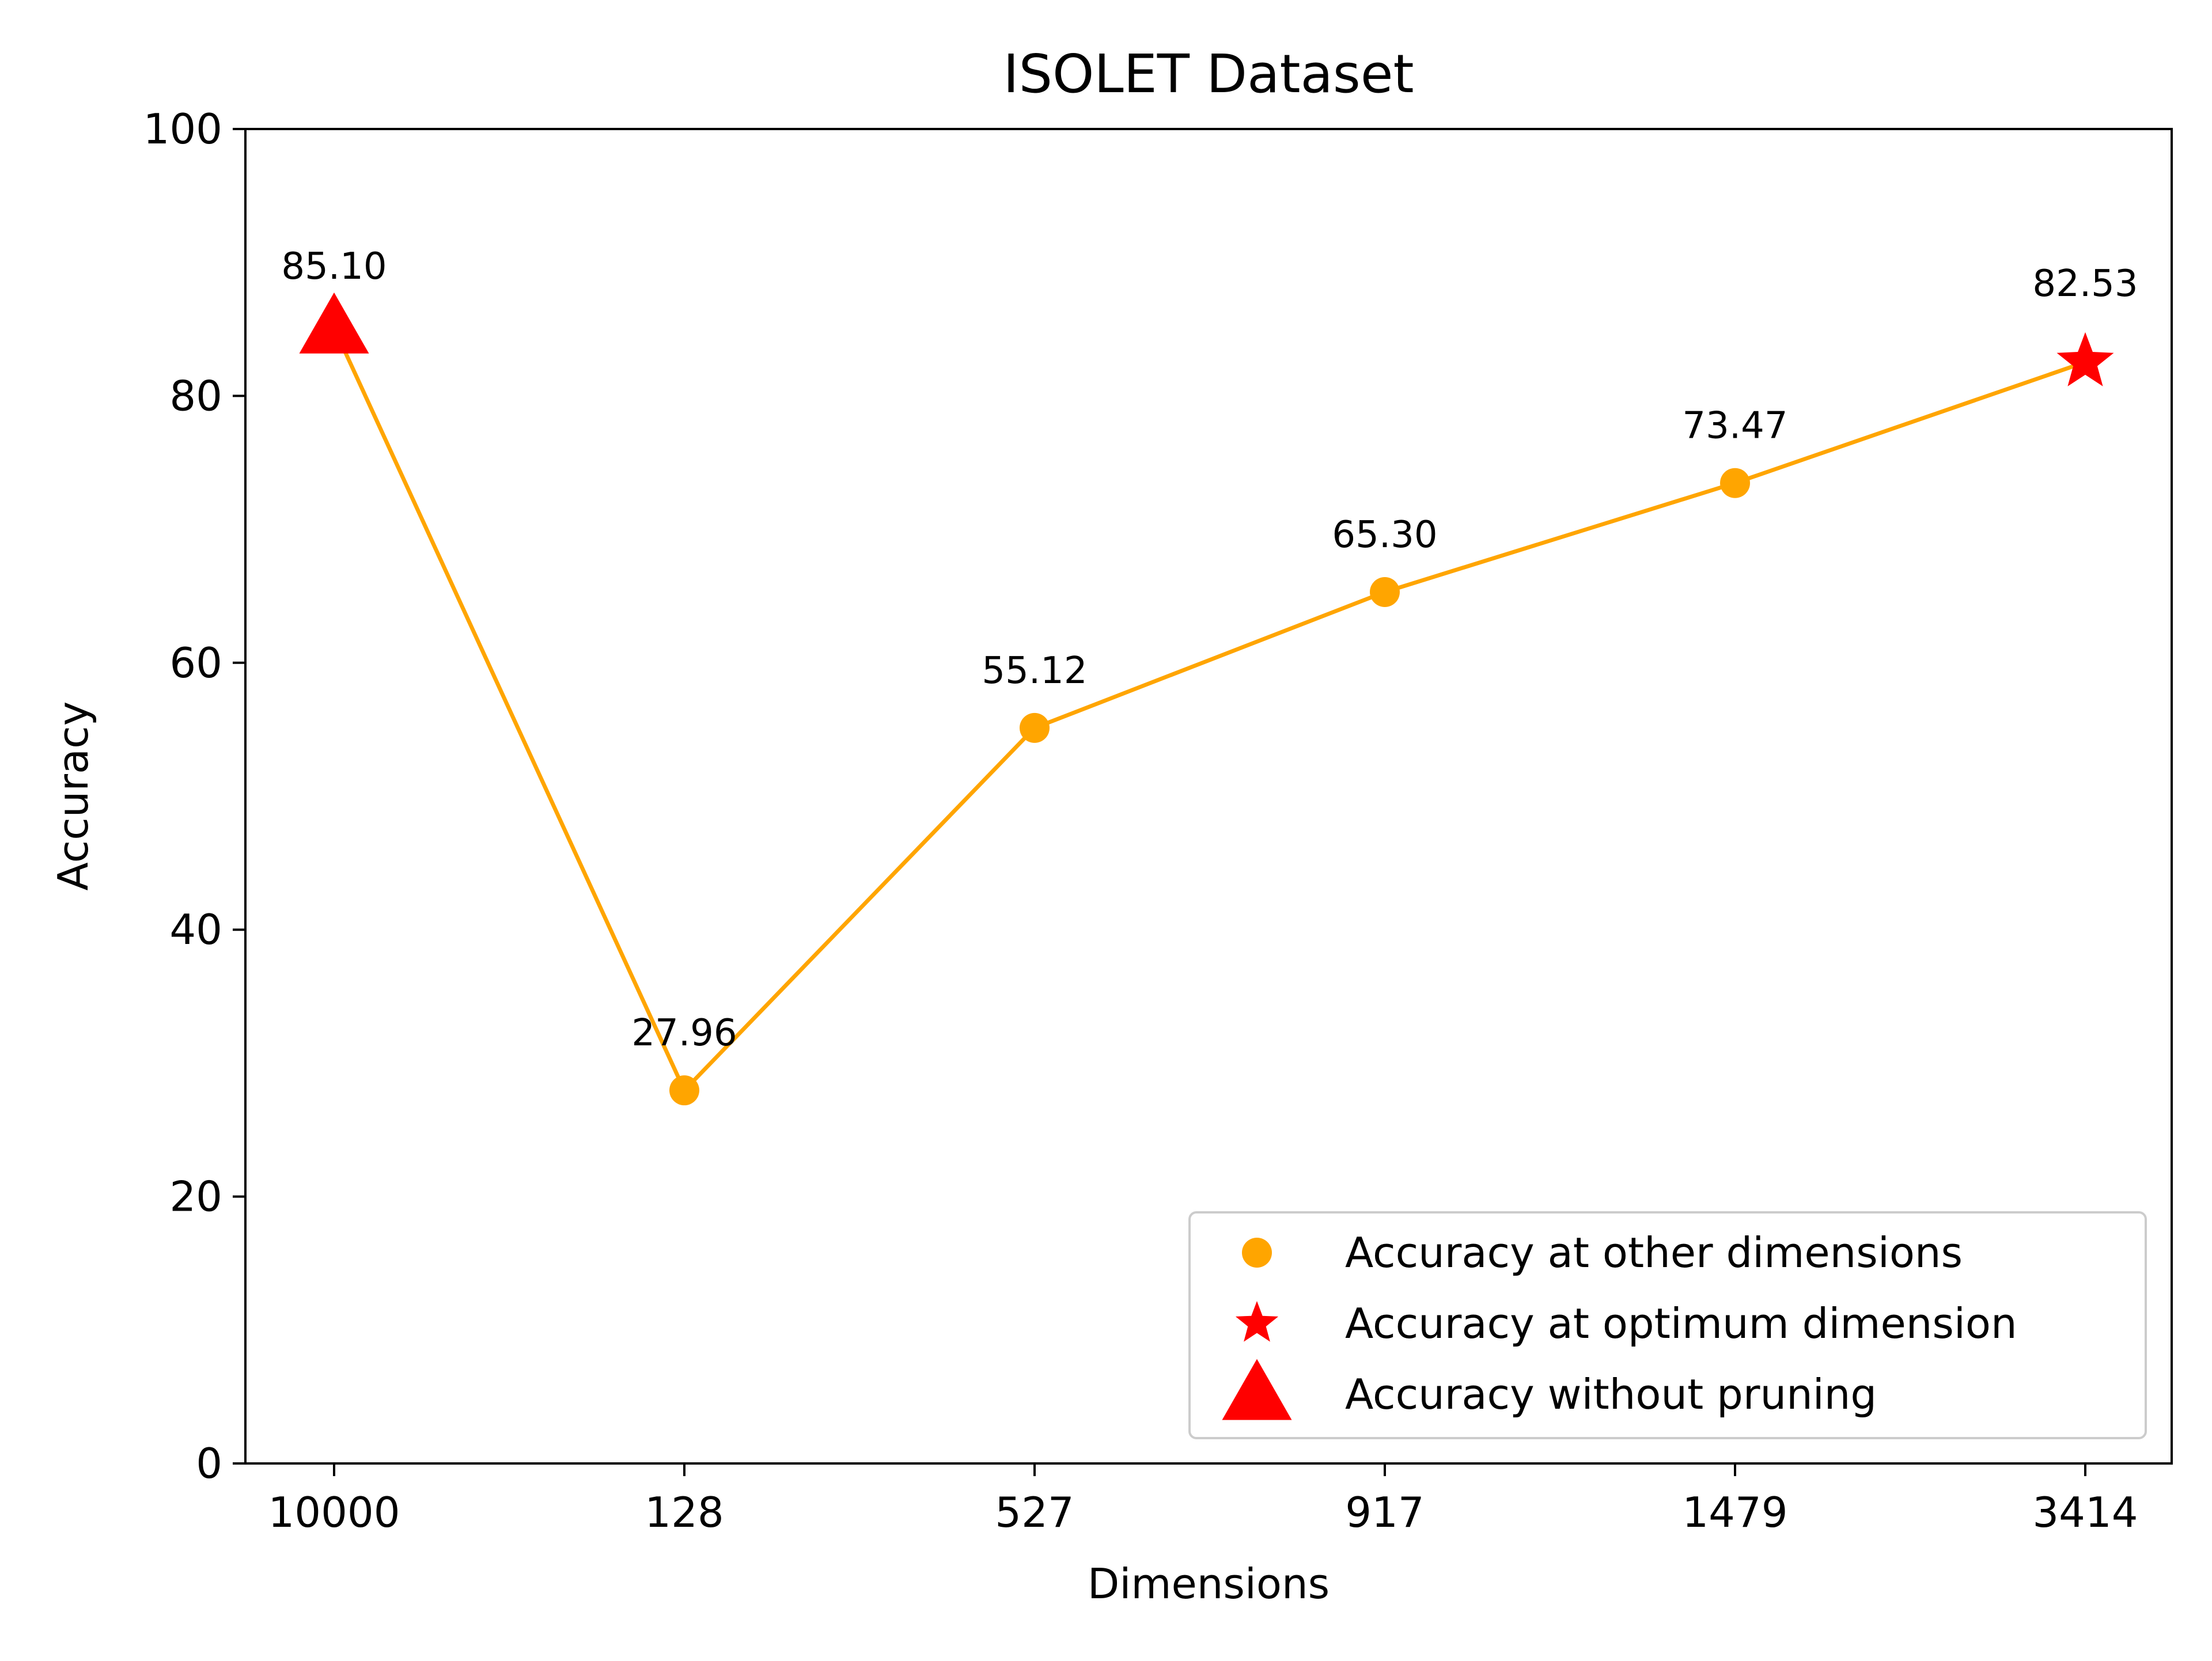 The height and width of the screenshot is (1661, 2212). I want to click on data-label: 82.53, so click(2085, 284).